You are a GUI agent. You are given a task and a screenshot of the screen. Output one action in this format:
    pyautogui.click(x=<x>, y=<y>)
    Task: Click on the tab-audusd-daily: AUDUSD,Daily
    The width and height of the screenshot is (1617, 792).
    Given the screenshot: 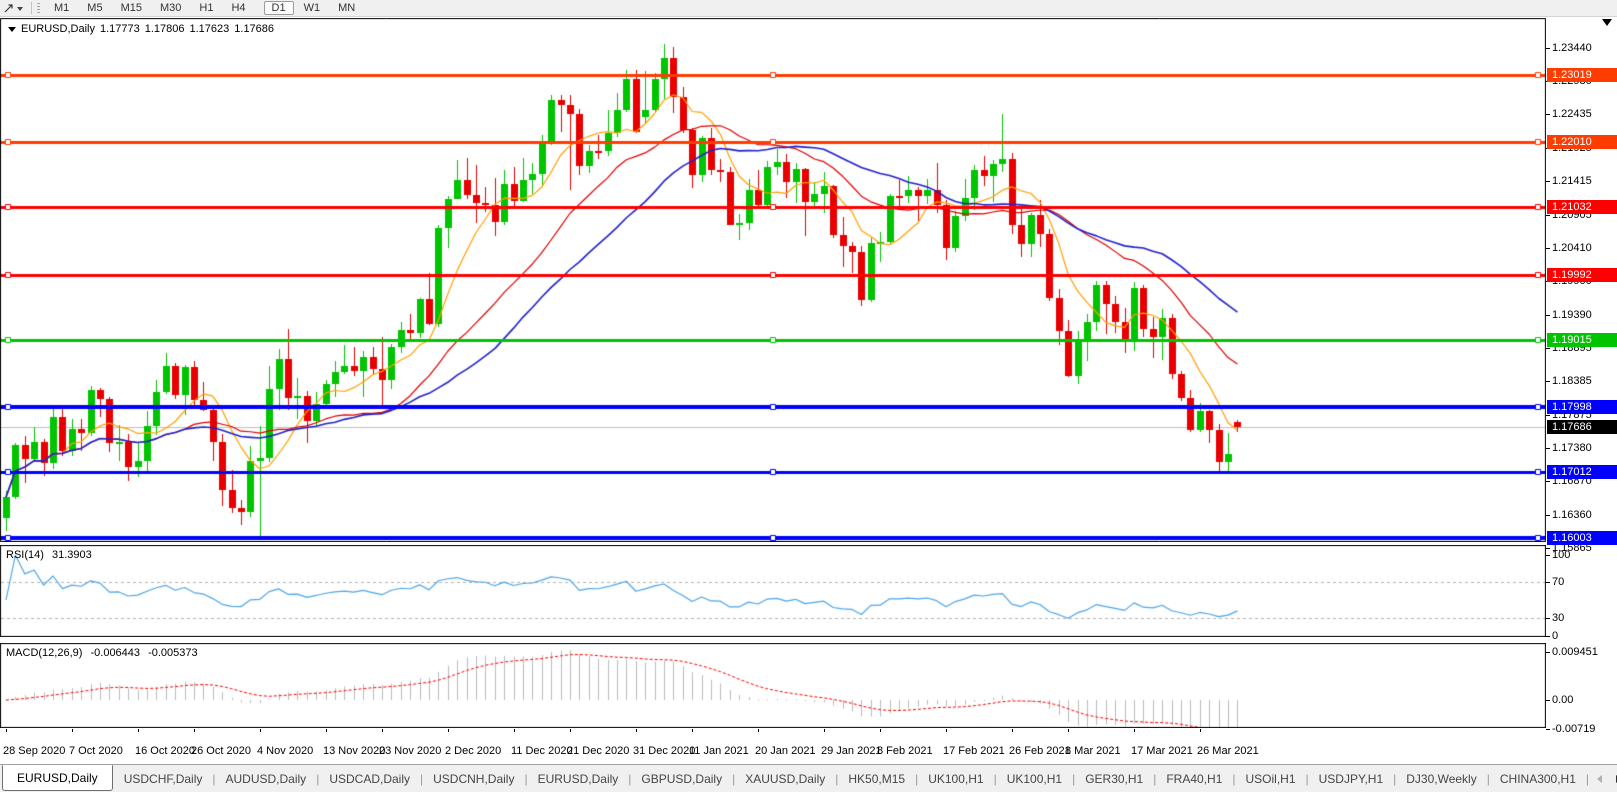 What is the action you would take?
    pyautogui.click(x=266, y=778)
    